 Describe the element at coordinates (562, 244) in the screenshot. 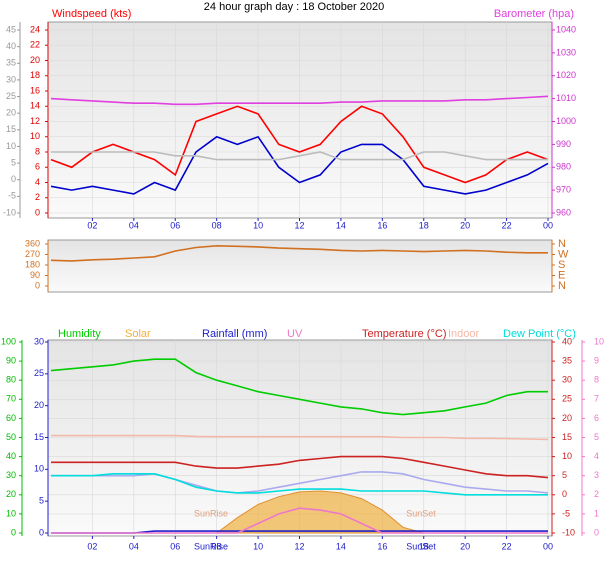

I see `y2-tick-label: N` at that location.